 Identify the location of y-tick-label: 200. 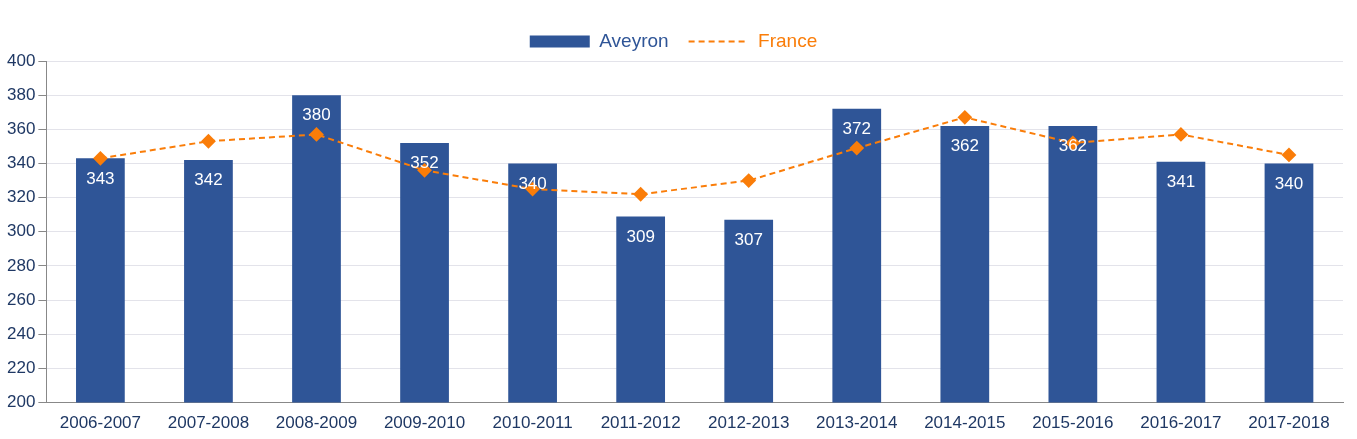
(21, 402).